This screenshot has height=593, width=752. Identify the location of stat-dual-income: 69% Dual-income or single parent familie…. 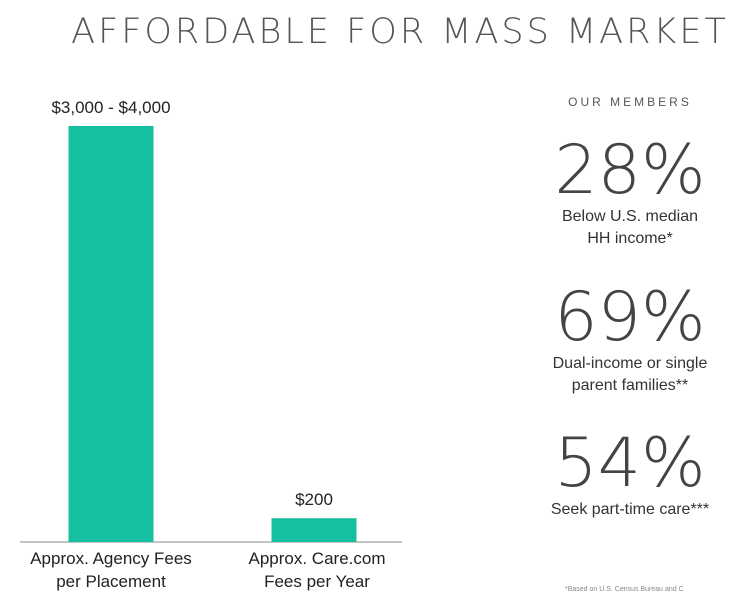
(630, 340).